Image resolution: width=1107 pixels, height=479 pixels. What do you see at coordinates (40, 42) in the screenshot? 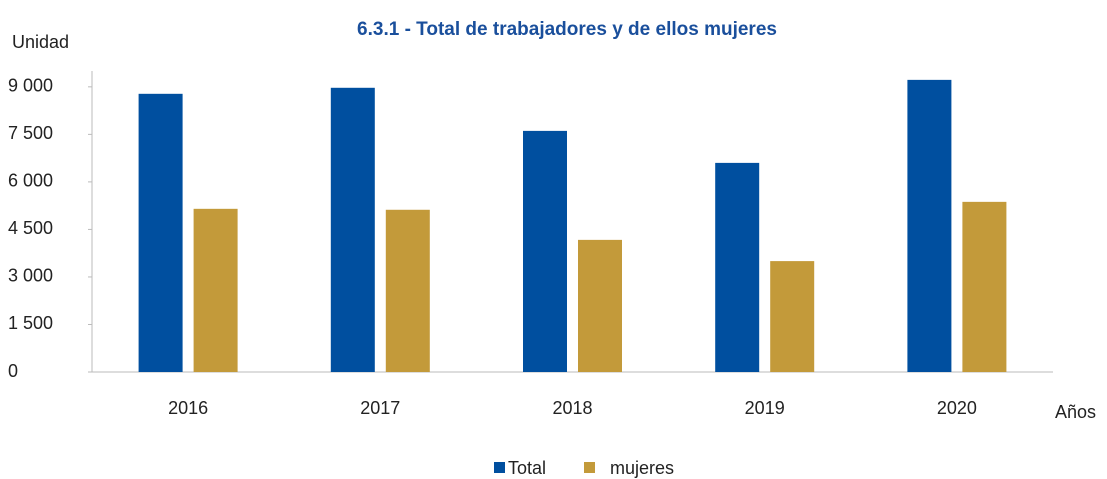
I see `y-axis-label: Unidad` at bounding box center [40, 42].